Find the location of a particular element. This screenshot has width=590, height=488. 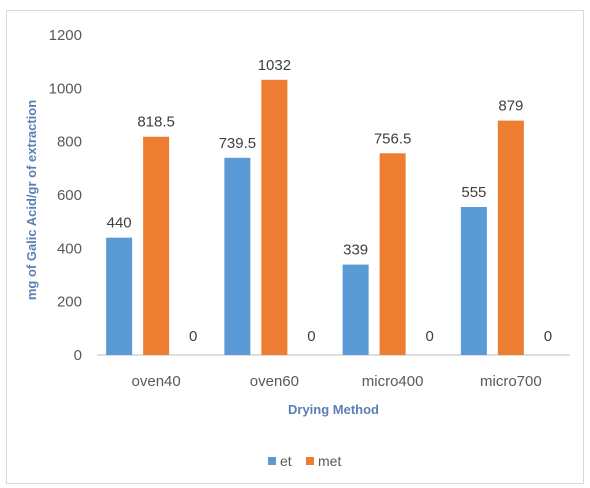

data-label: 879 is located at coordinates (510, 106).